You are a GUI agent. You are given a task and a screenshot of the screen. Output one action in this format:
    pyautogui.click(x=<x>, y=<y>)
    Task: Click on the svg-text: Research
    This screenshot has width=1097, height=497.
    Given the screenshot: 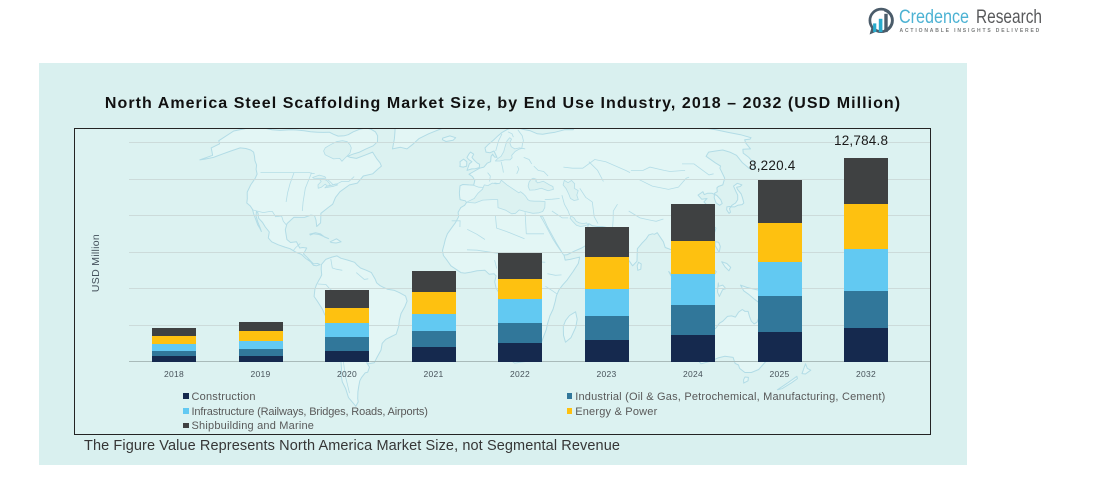 What is the action you would take?
    pyautogui.click(x=1009, y=17)
    